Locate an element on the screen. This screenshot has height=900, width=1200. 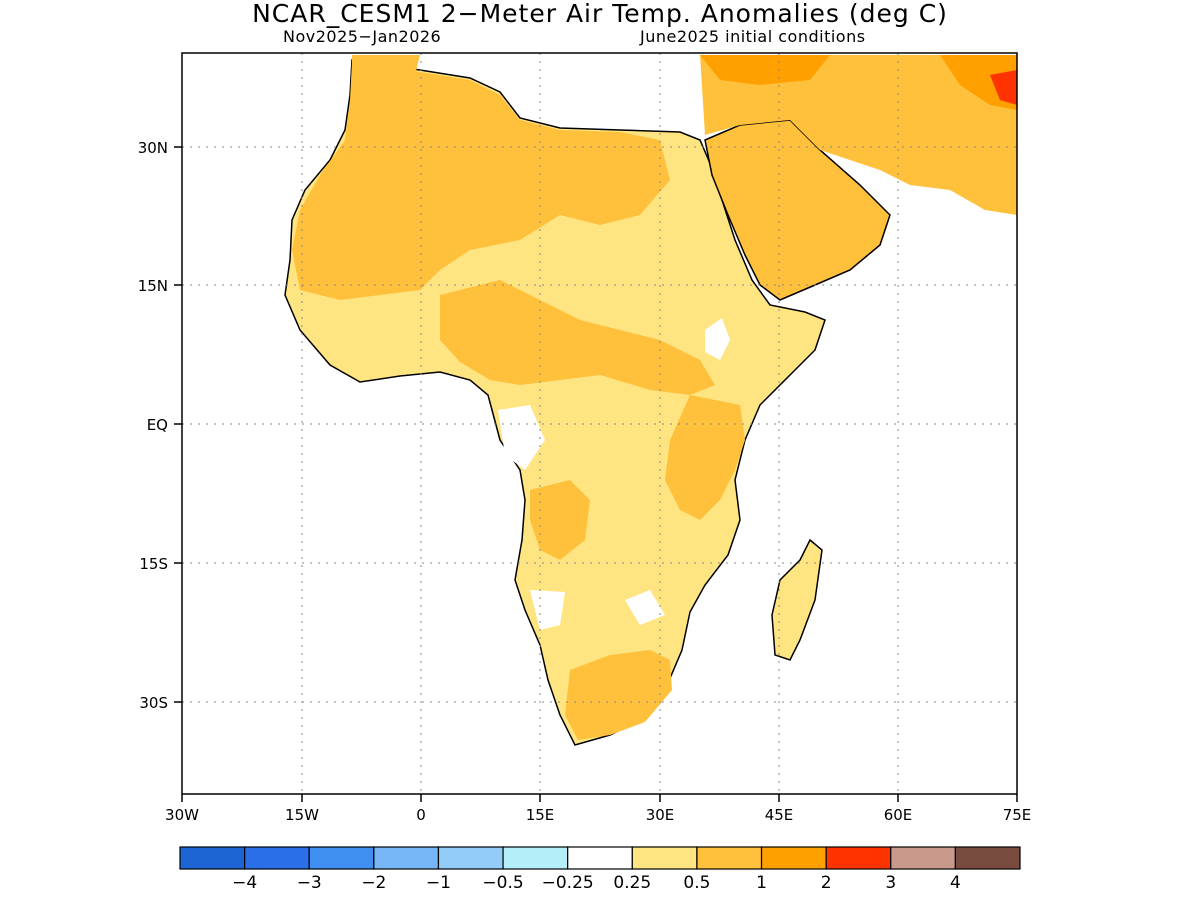
colorbar-label: 2 is located at coordinates (826, 883).